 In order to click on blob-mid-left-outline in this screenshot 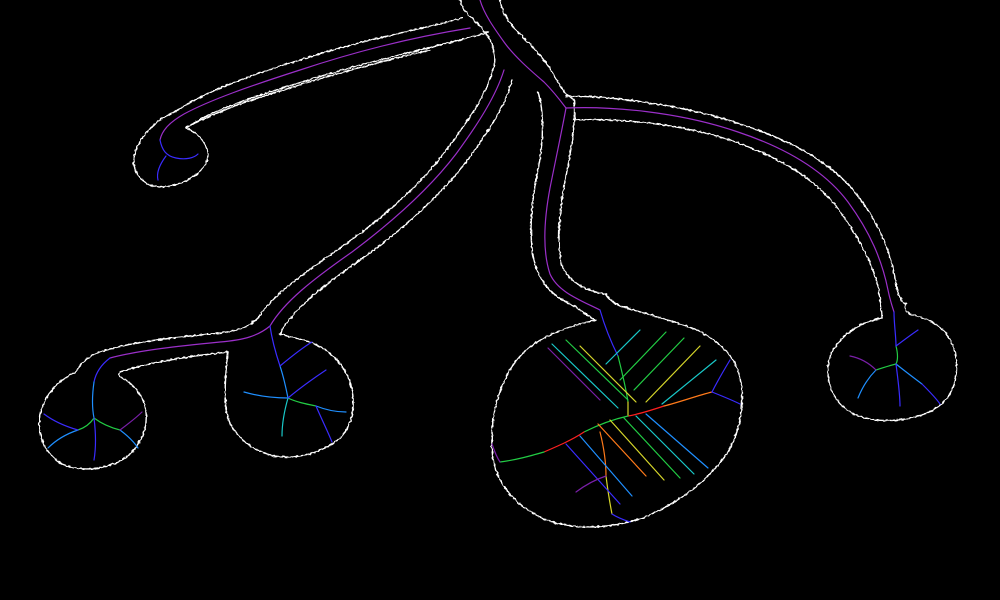, I will do `click(289, 395)`.